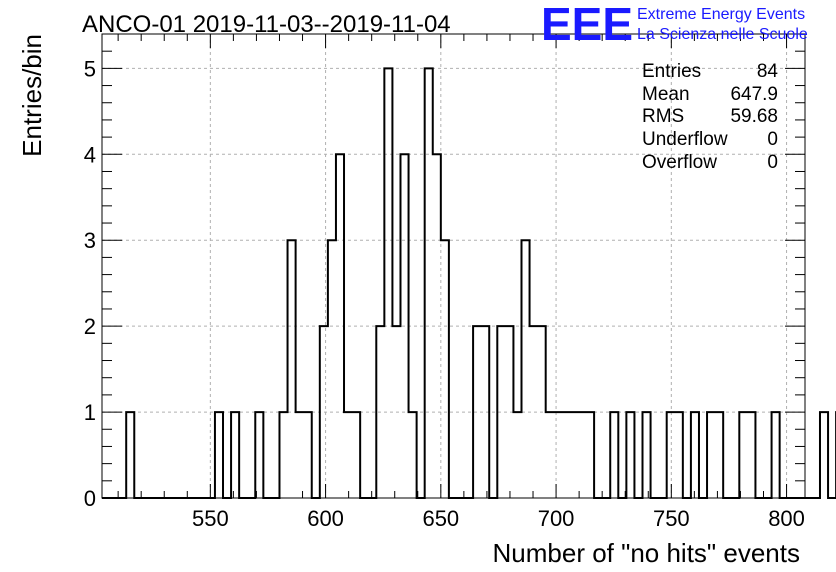  I want to click on stat-value-rms: 59.68, so click(754, 116).